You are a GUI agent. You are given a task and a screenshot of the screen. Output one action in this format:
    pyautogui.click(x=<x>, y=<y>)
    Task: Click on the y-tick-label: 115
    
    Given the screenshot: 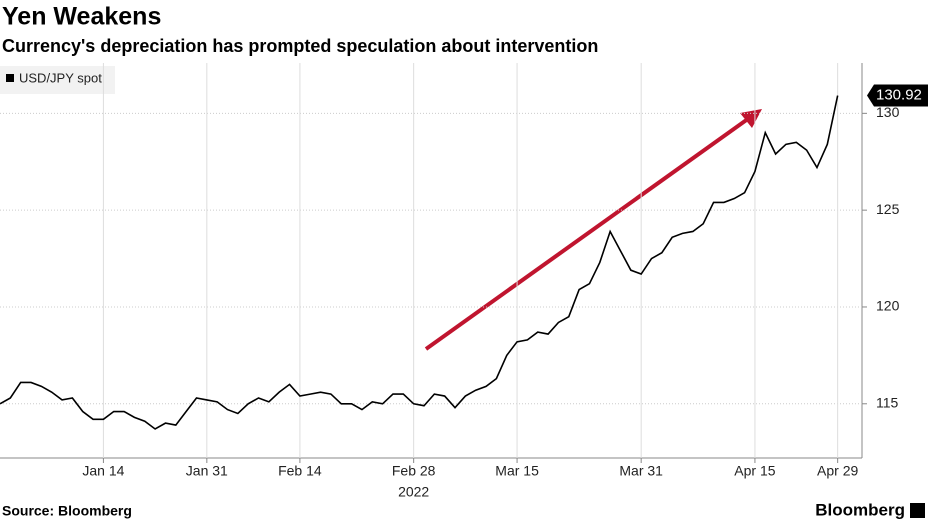 What is the action you would take?
    pyautogui.click(x=887, y=402)
    